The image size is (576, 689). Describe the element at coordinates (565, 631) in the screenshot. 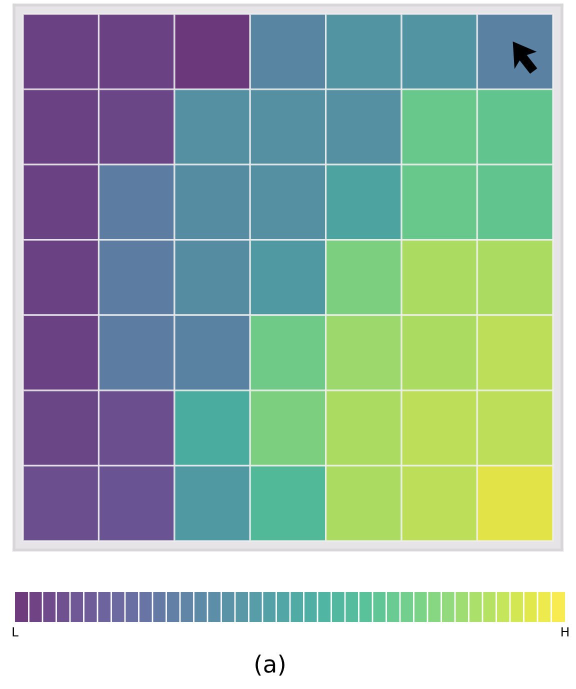

I see `color-bar-label: H` at that location.